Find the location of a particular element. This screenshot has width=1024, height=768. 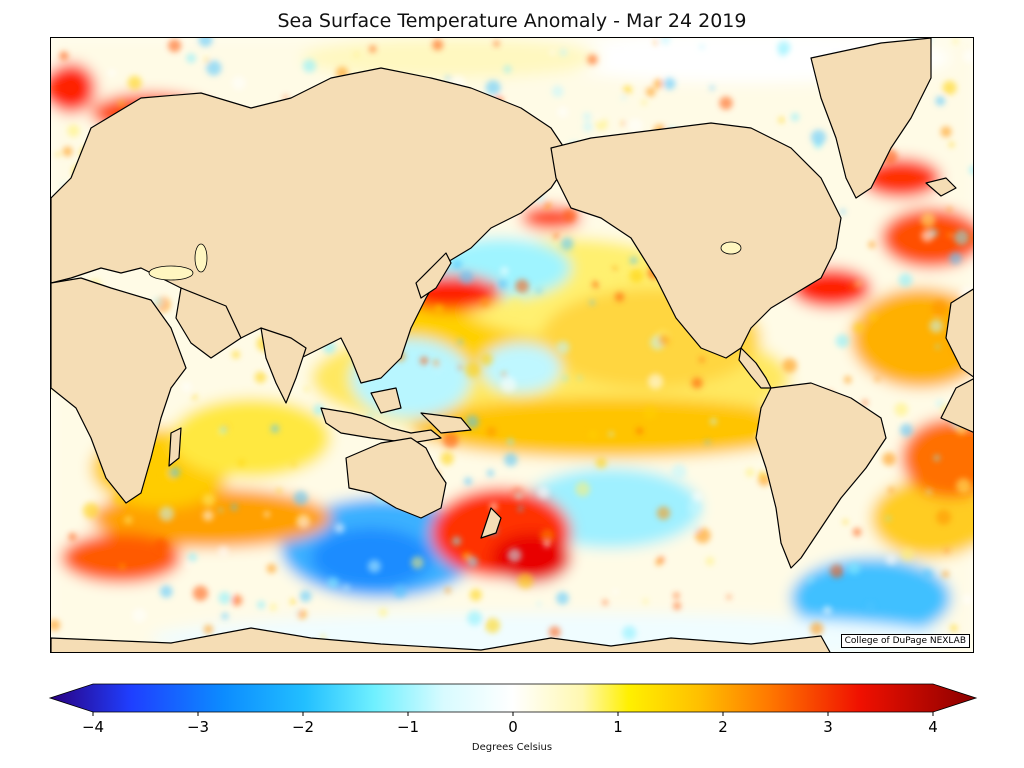

iceland-landmass is located at coordinates (941, 187).